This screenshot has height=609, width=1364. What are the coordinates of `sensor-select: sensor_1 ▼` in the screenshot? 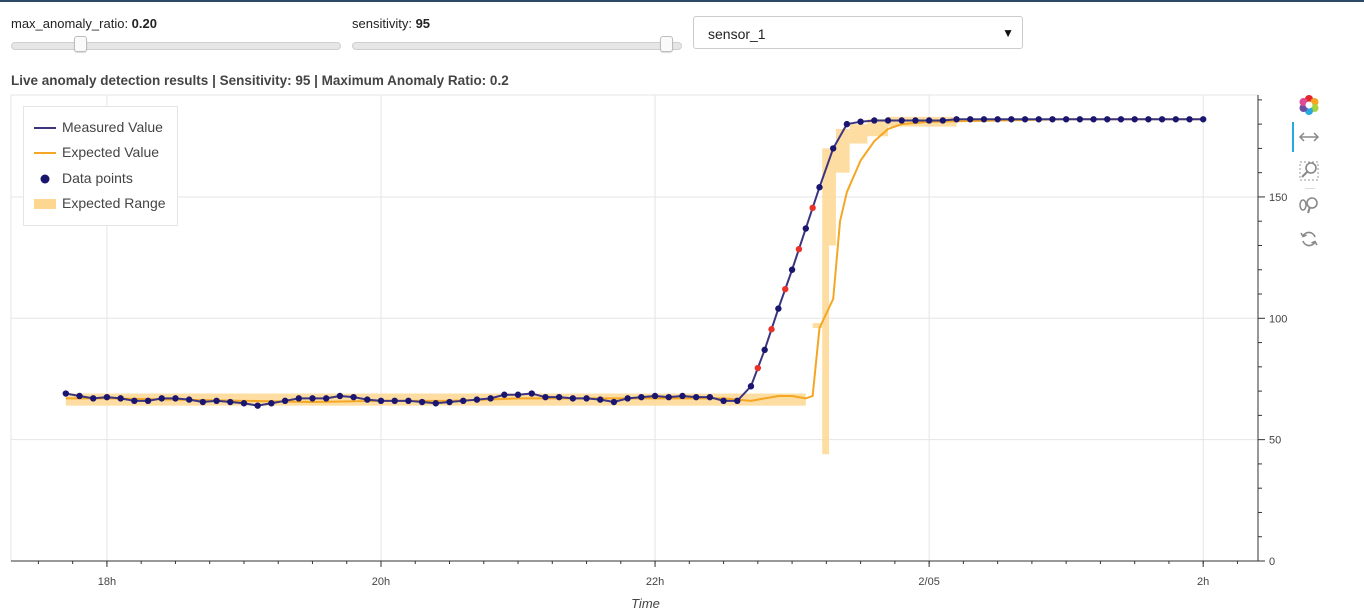 It's located at (858, 32).